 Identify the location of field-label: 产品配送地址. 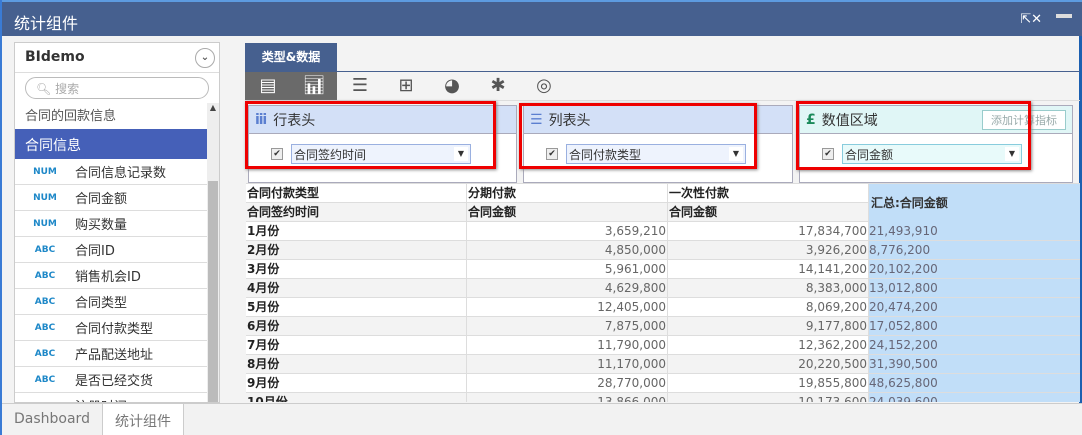
(114, 355).